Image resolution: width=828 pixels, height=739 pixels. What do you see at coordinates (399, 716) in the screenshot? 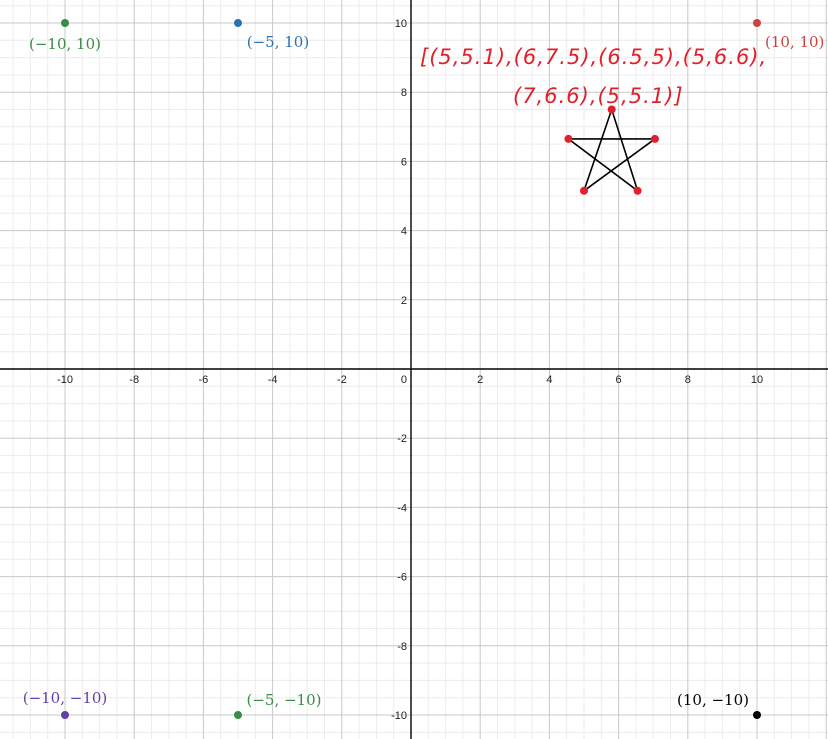
I see `y-tick-label: -10` at bounding box center [399, 716].